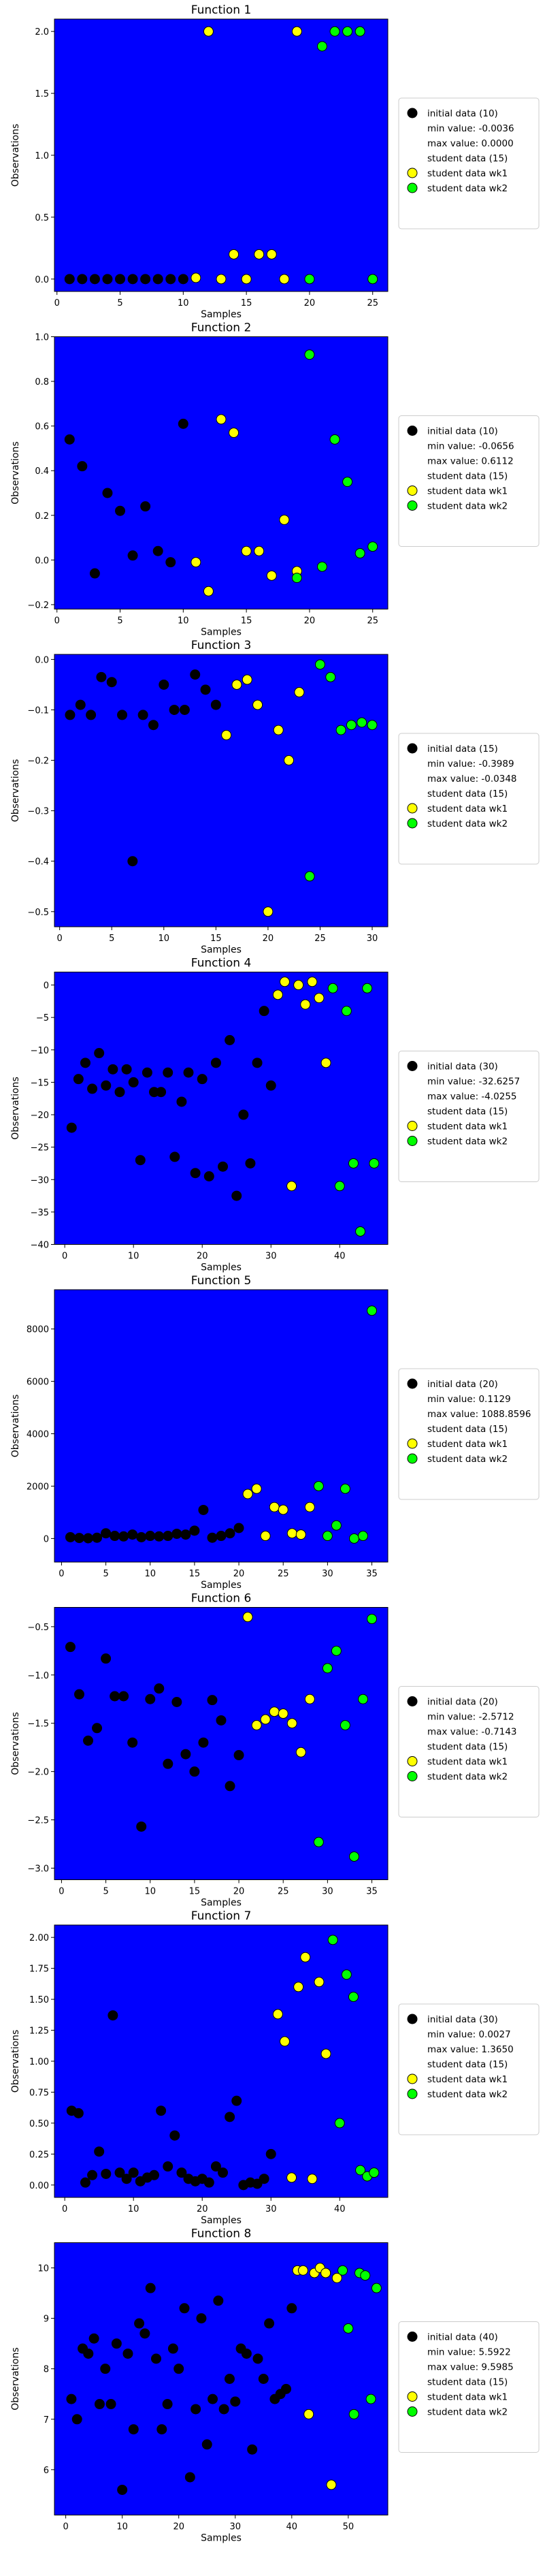  I want to click on plot-area, so click(221, 155).